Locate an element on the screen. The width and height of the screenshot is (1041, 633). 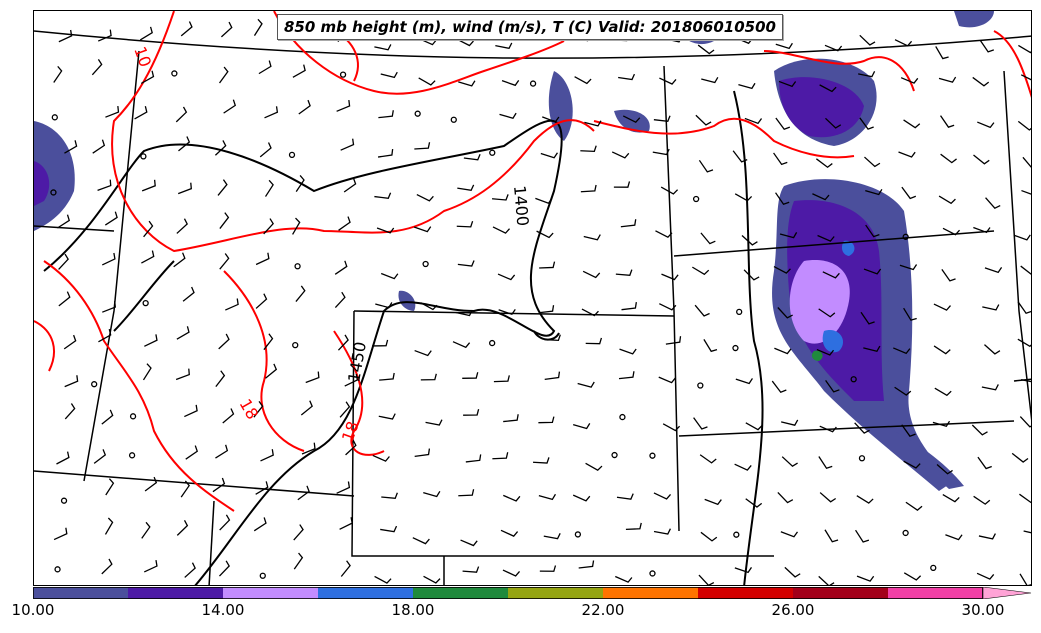
colorbar-tick-label: 22.00 is located at coordinates (603, 610).